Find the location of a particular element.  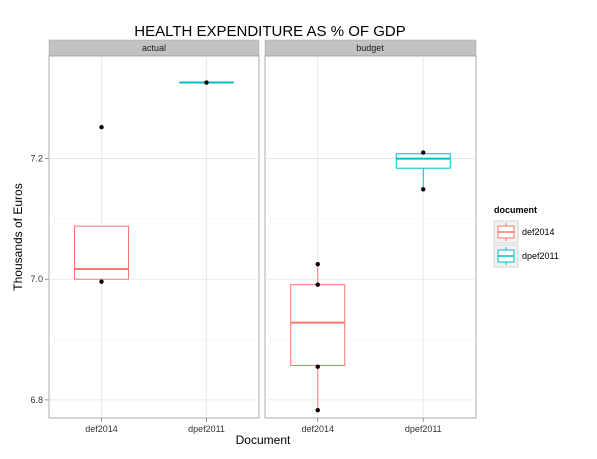

x-axis: def2014 dpef2011 def2014 dpef2011 is located at coordinates (263, 426).